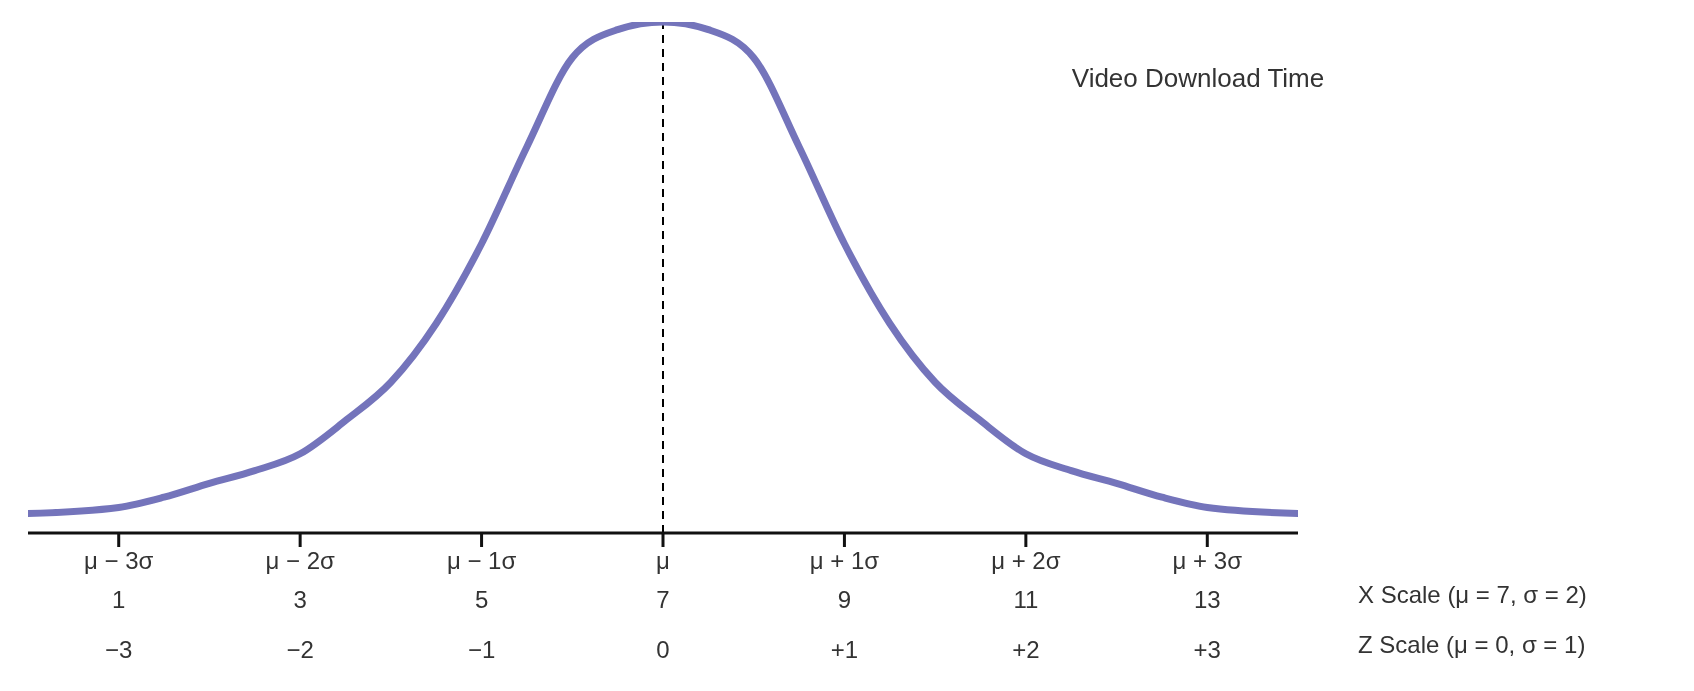  I want to click on x-tick-label: 11, so click(1026, 600).